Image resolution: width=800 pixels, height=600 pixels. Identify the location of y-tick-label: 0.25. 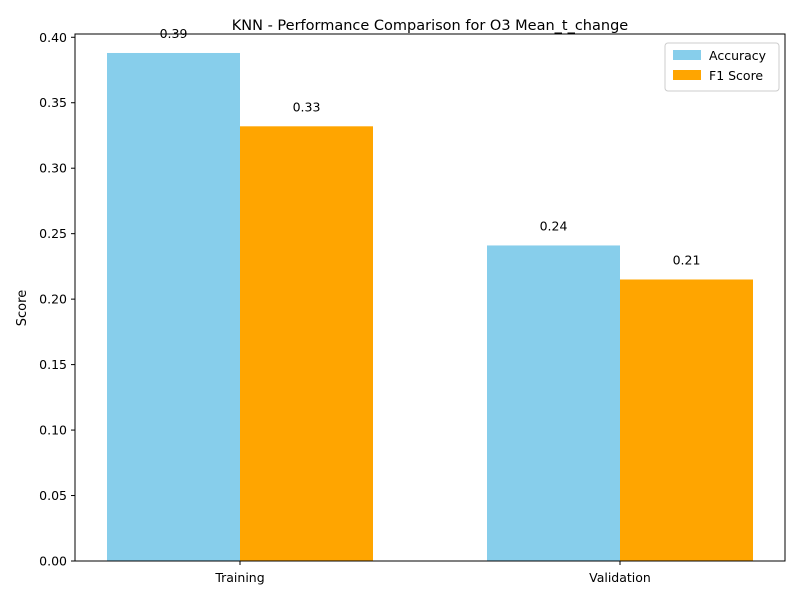
(53, 233).